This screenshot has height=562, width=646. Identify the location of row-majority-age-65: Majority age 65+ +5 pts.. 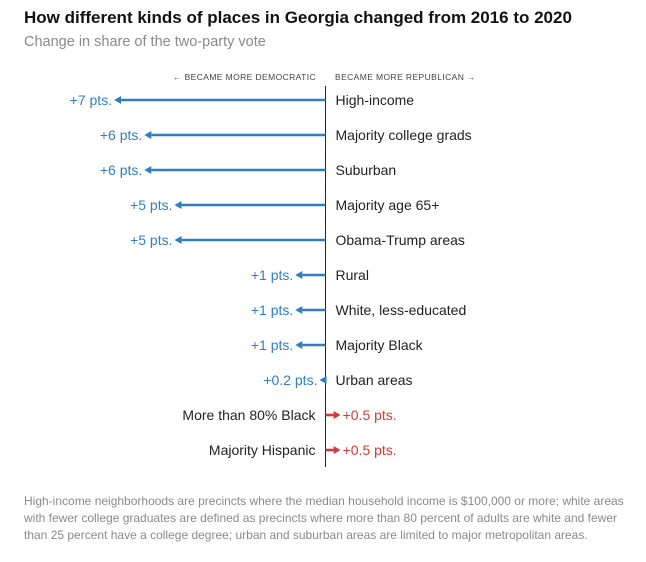
(284, 205).